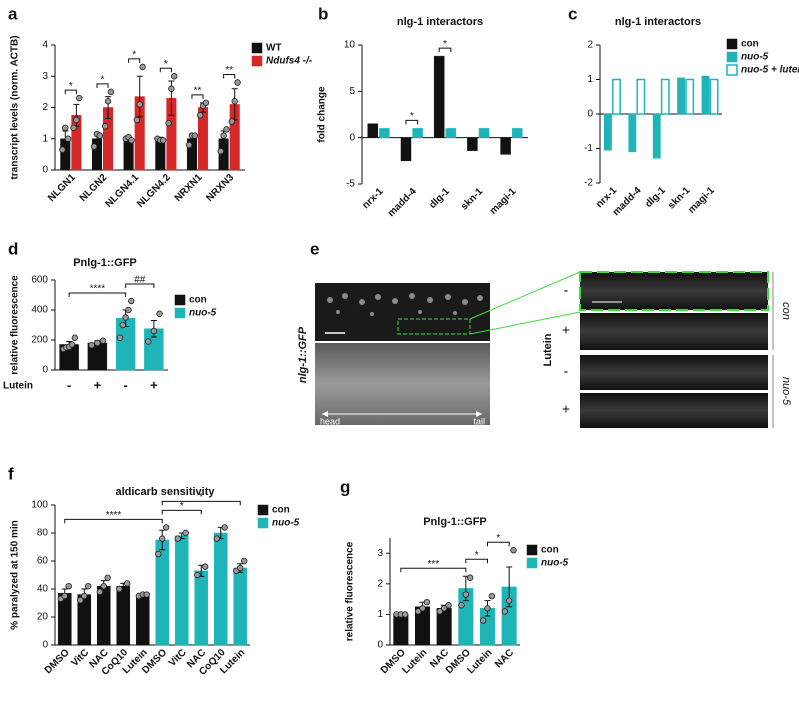  Describe the element at coordinates (472, 199) in the screenshot. I see `x-tick-label: skn-1` at that location.